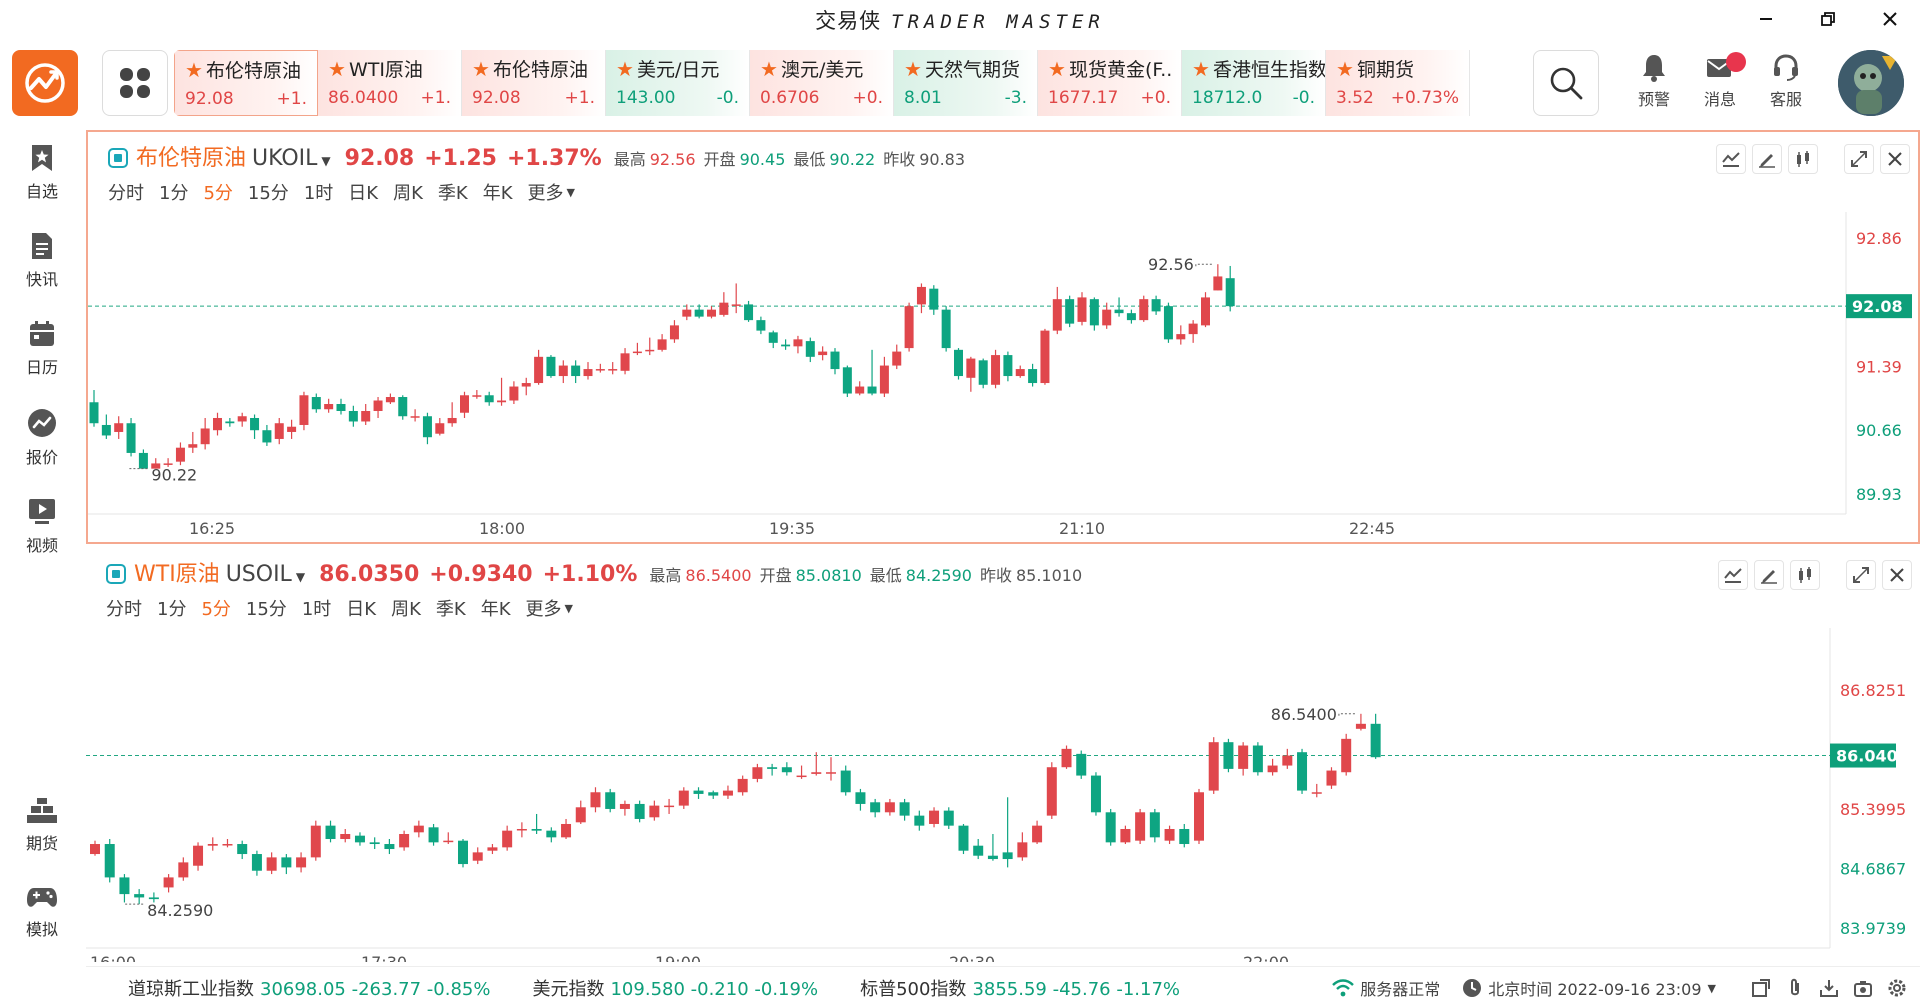 This screenshot has width=1920, height=1008. What do you see at coordinates (1201, 68) in the screenshot?
I see `star-icon: ★` at bounding box center [1201, 68].